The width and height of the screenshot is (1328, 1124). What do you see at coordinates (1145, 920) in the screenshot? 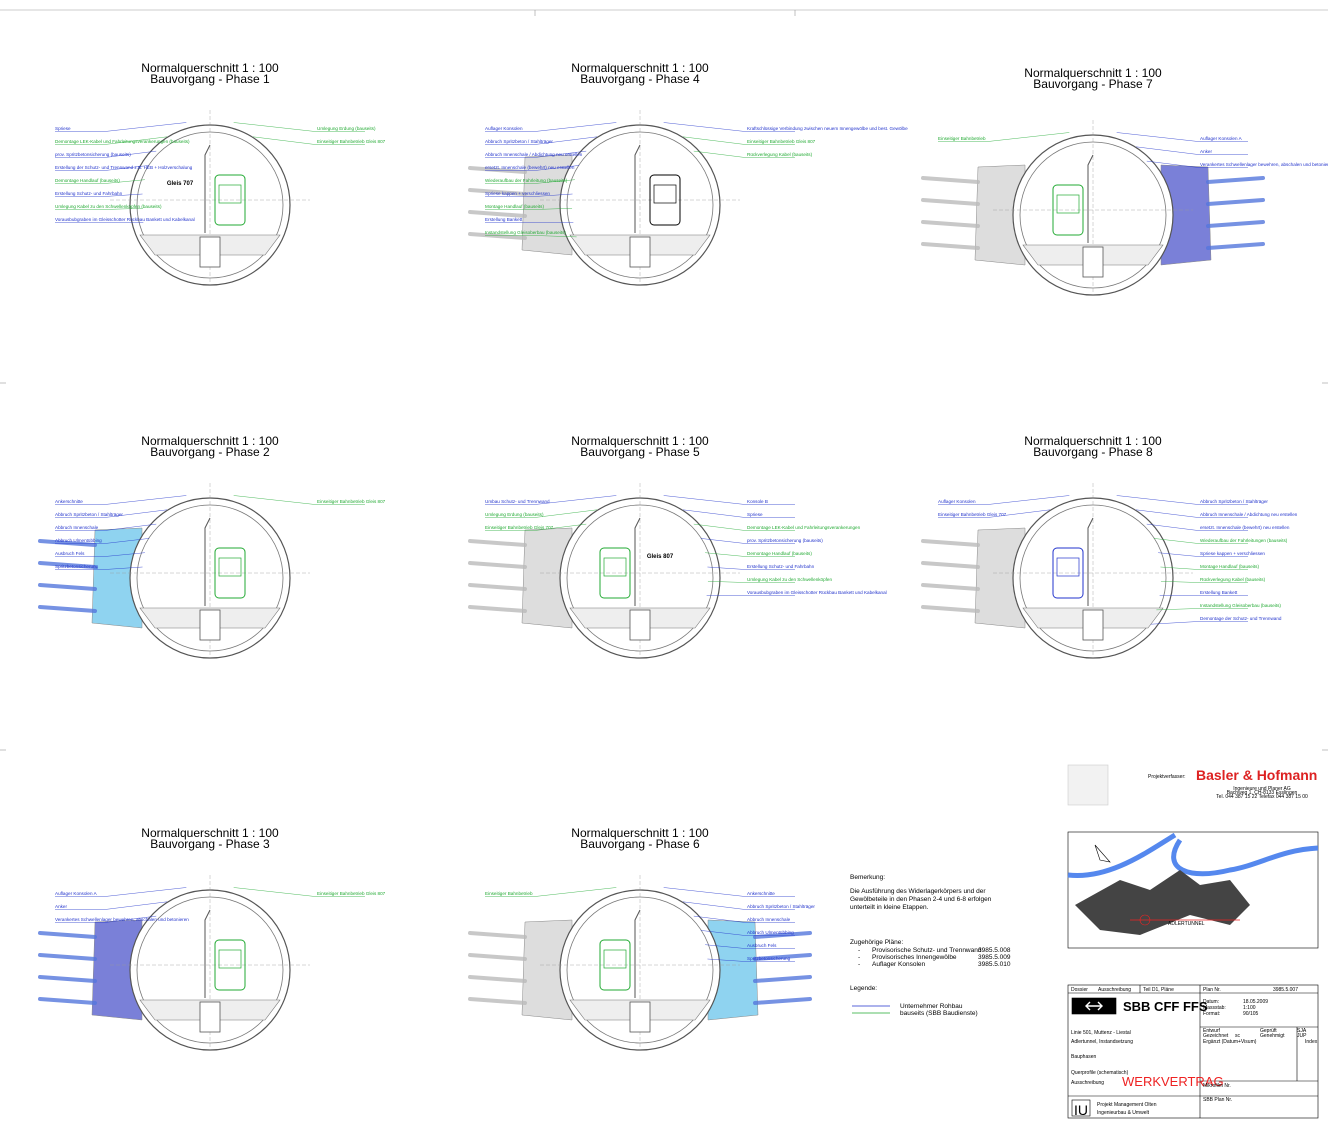
I see `tunnel-marker` at bounding box center [1145, 920].